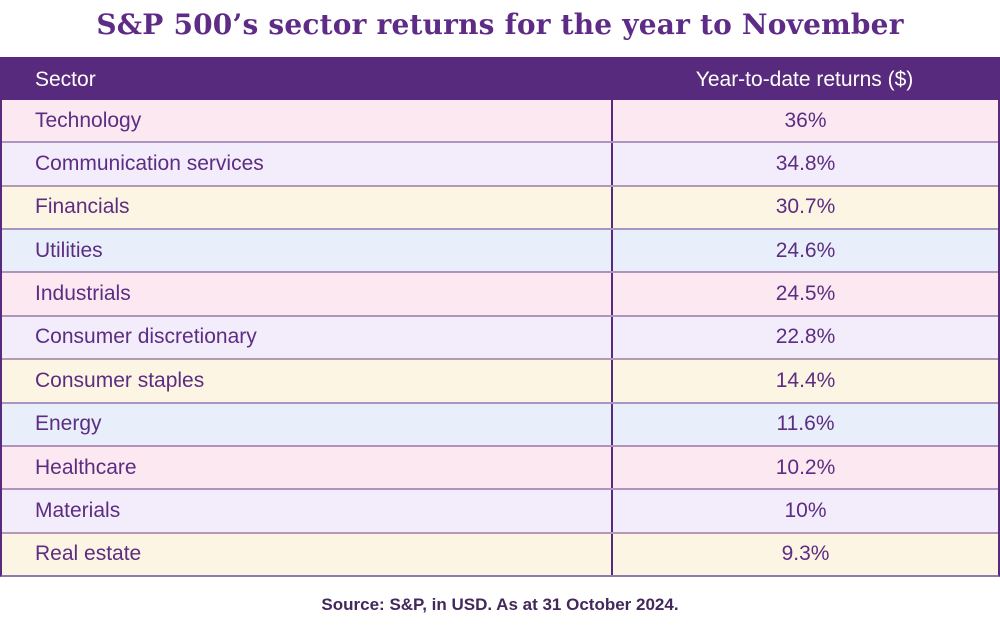  Describe the element at coordinates (500, 163) in the screenshot. I see `table-row: Communication services 34.8%` at that location.